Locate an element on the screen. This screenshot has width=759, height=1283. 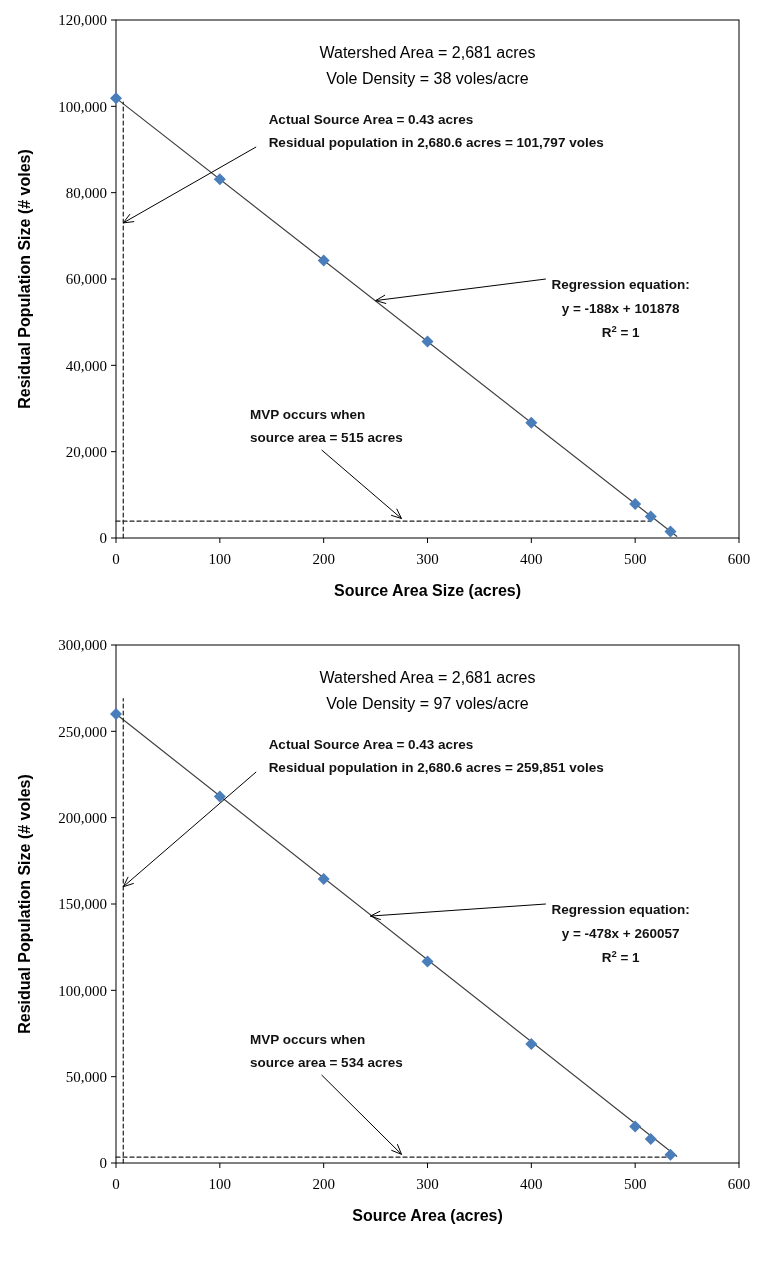
y-tick-label: 120,000 is located at coordinates (82, 20).